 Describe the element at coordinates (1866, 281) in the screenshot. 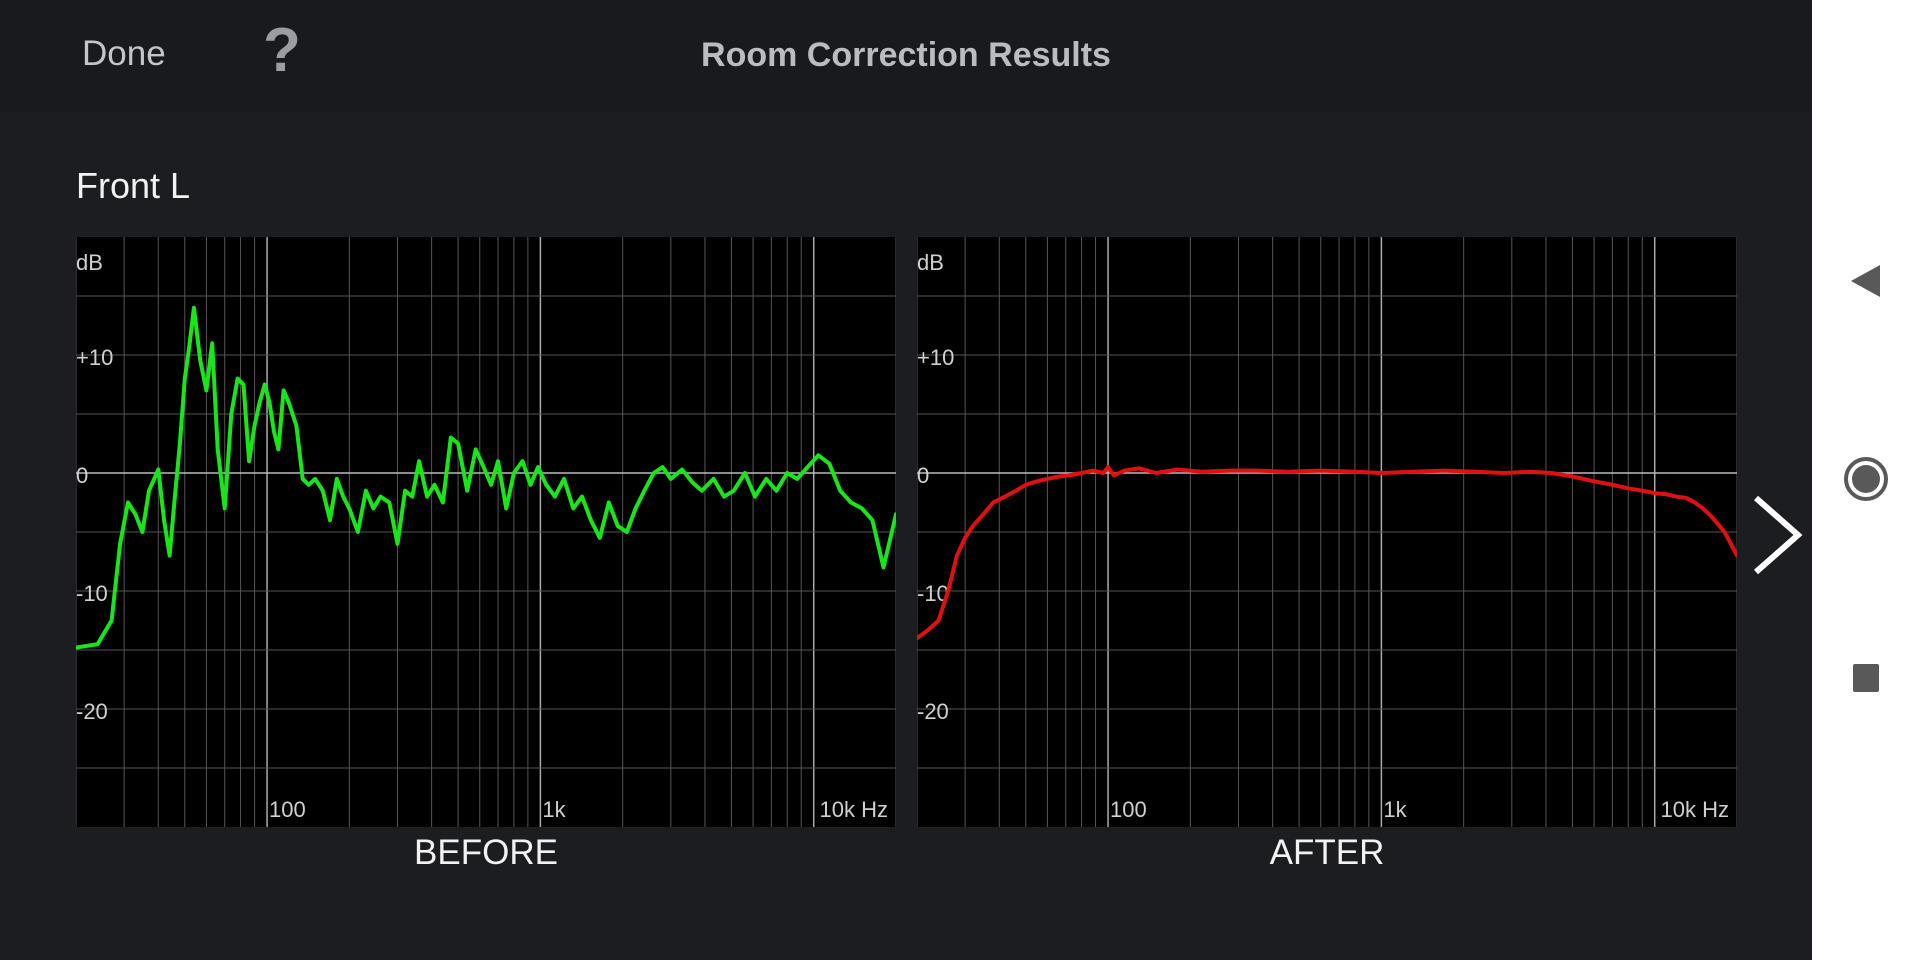

I see `nav-back-triangle-icon` at that location.